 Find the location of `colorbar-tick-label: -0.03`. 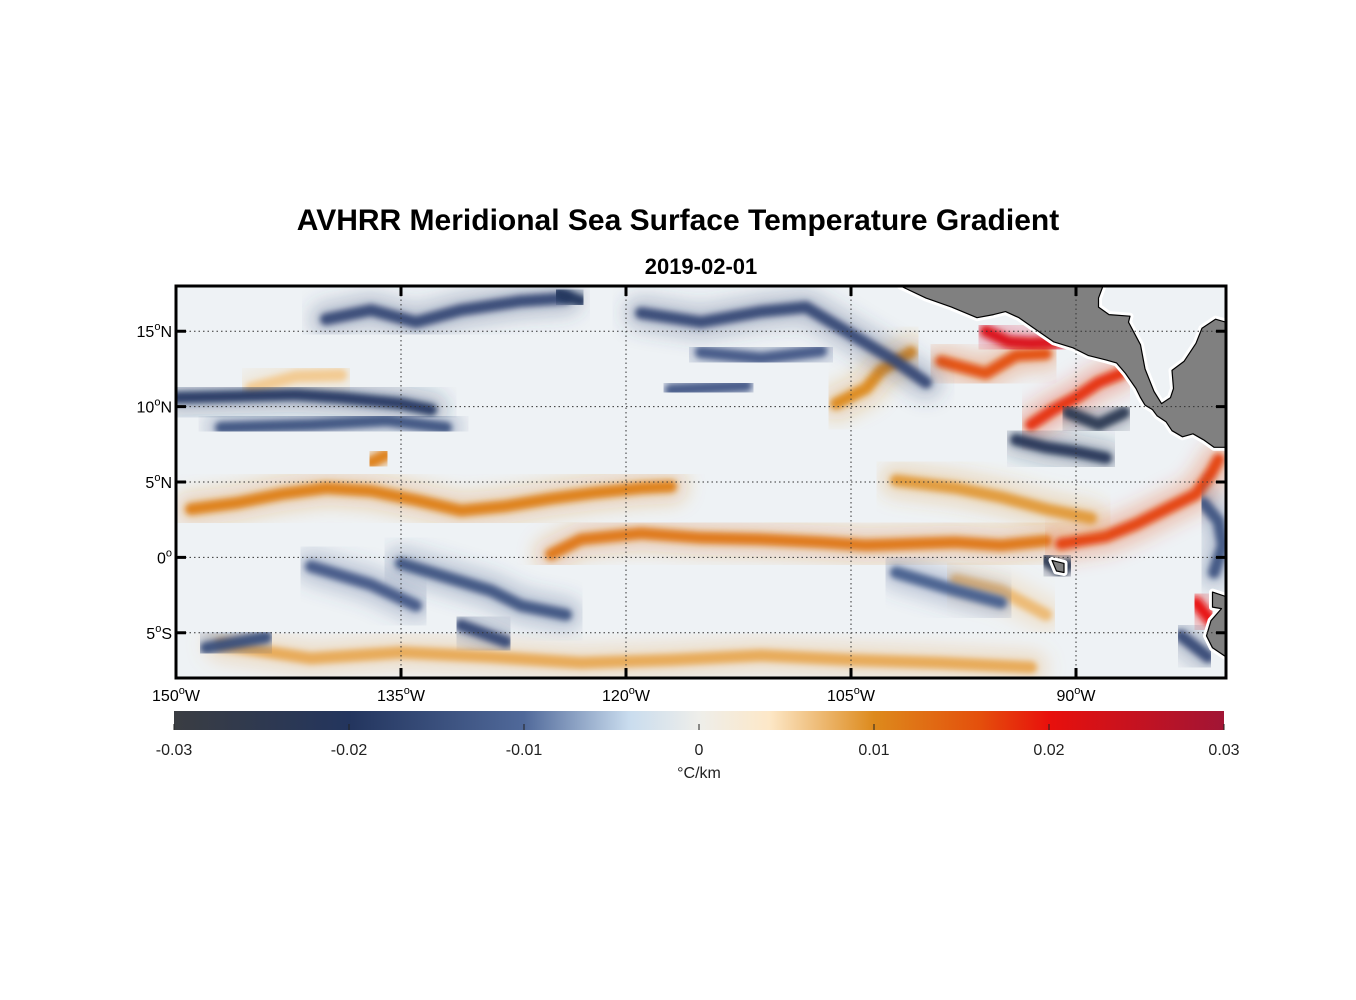

colorbar-tick-label: -0.03 is located at coordinates (174, 750).